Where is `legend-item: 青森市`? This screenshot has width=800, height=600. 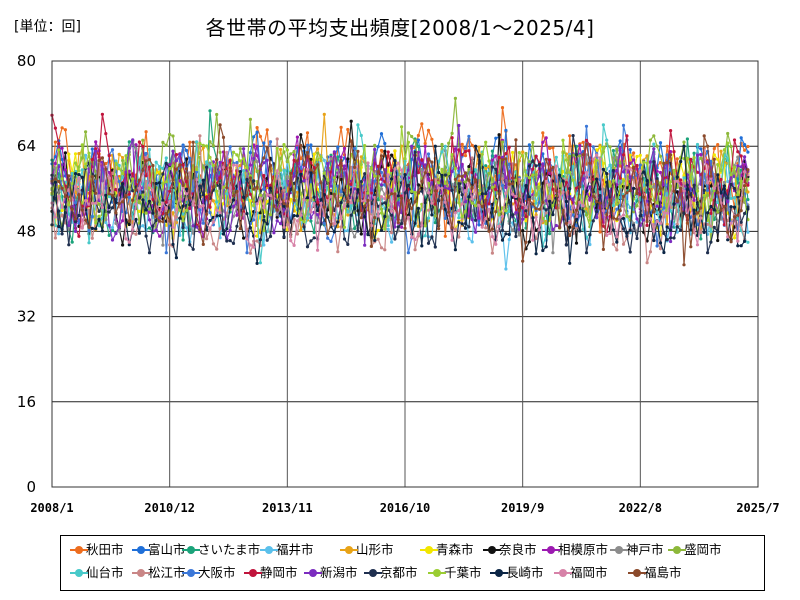
legend-item: 青森市 is located at coordinates (447, 550).